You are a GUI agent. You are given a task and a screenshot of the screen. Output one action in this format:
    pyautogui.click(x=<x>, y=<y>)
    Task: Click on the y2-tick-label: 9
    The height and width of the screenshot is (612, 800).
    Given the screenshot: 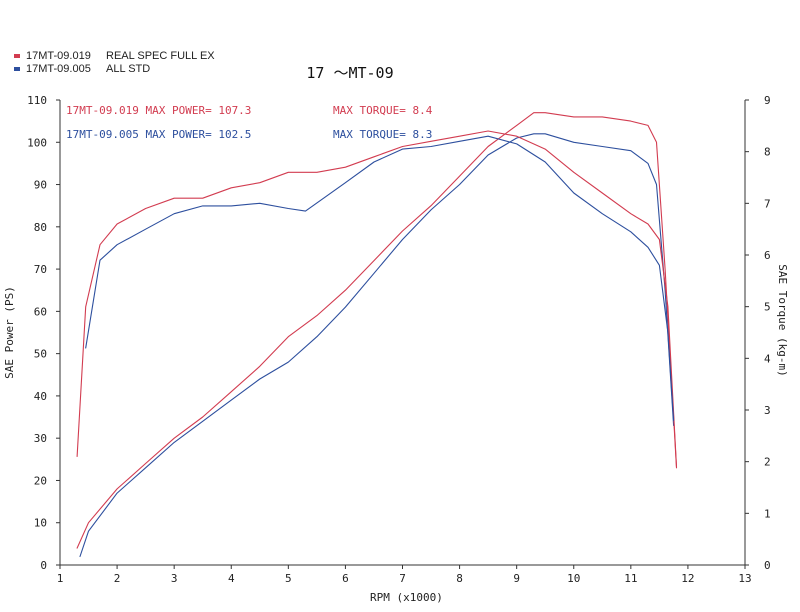 What is the action you would take?
    pyautogui.click(x=767, y=100)
    